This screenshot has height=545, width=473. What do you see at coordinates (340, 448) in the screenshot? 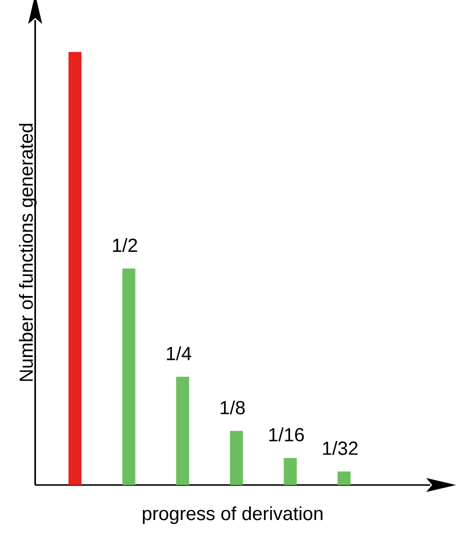
I see `data-label: 1/32` at bounding box center [340, 448].